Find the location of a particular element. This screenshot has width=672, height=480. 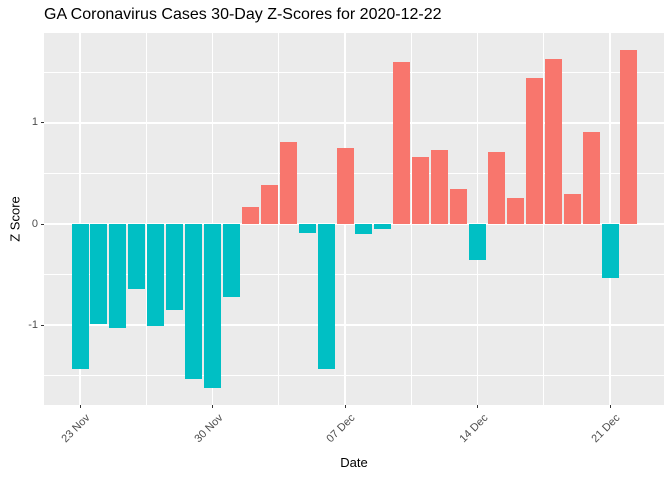

y-axis-title: Z Score is located at coordinates (15, 219).